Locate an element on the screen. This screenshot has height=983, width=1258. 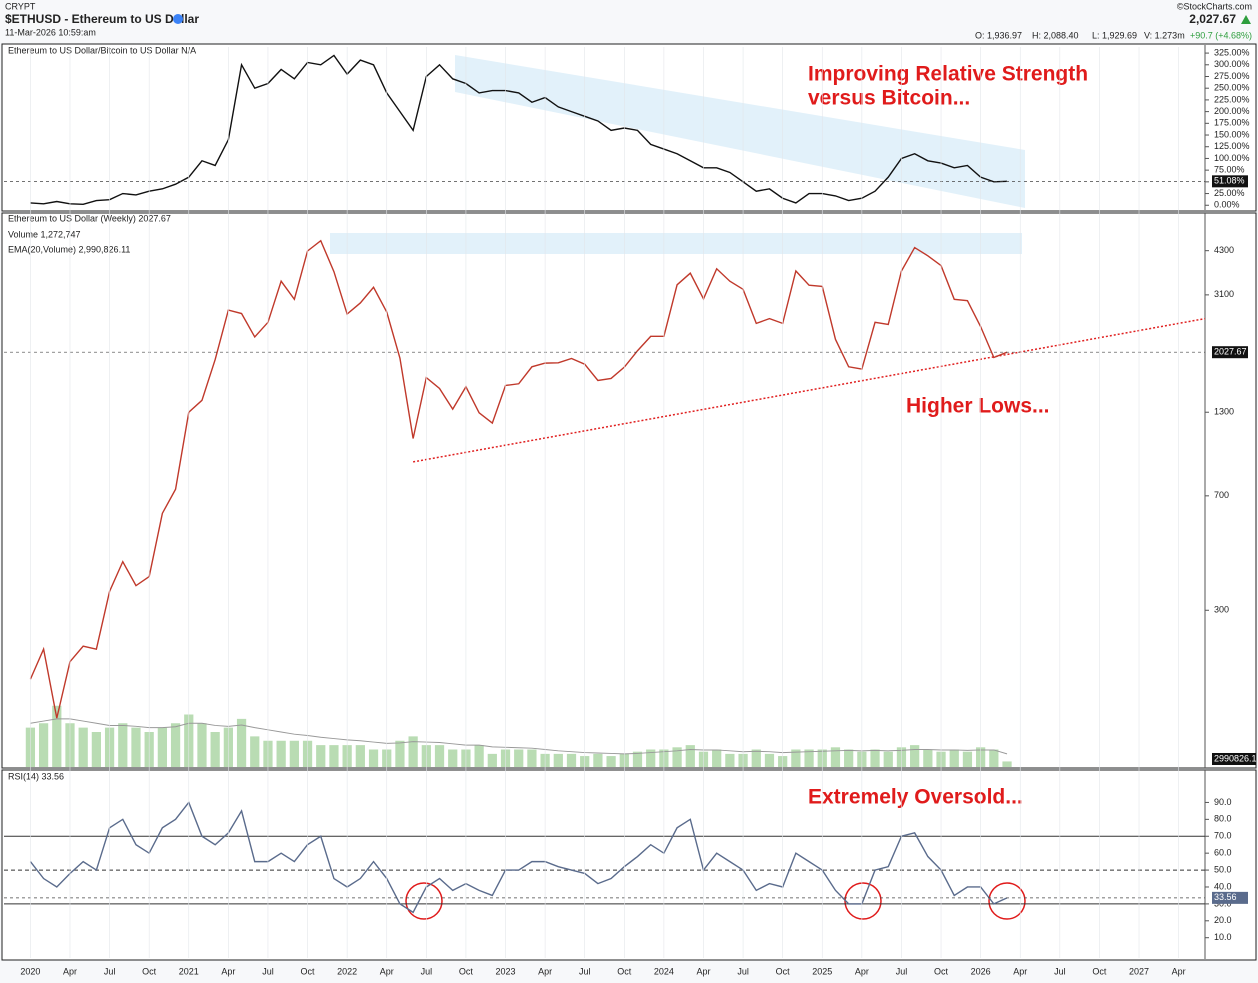
y-tick-label: 0.00% is located at coordinates (1227, 205).